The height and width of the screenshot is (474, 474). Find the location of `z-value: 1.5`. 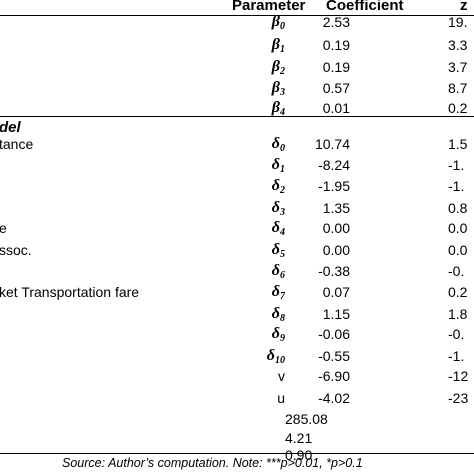

z-value: 1.5 is located at coordinates (458, 144).